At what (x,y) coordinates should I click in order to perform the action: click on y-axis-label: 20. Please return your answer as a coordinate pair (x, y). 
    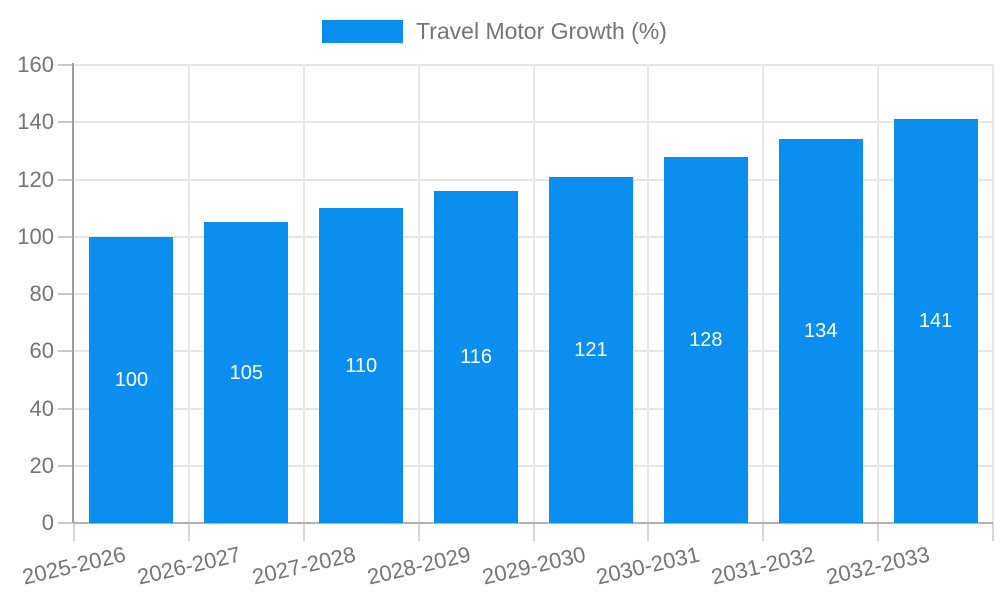
    Looking at the image, I should click on (41, 465).